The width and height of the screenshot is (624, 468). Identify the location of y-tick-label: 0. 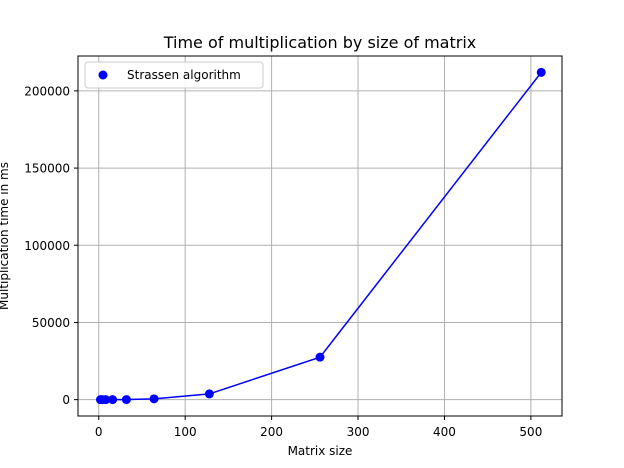
(66, 400).